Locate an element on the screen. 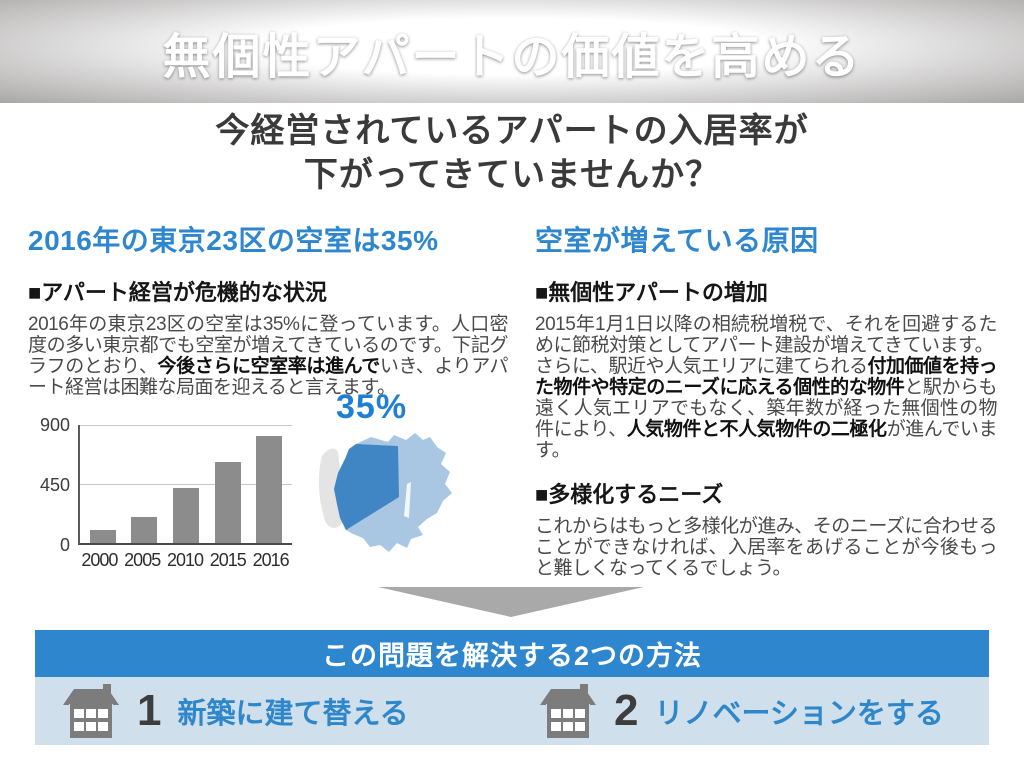 The image size is (1024, 768). vacancy-rate-label: 35% is located at coordinates (372, 407).